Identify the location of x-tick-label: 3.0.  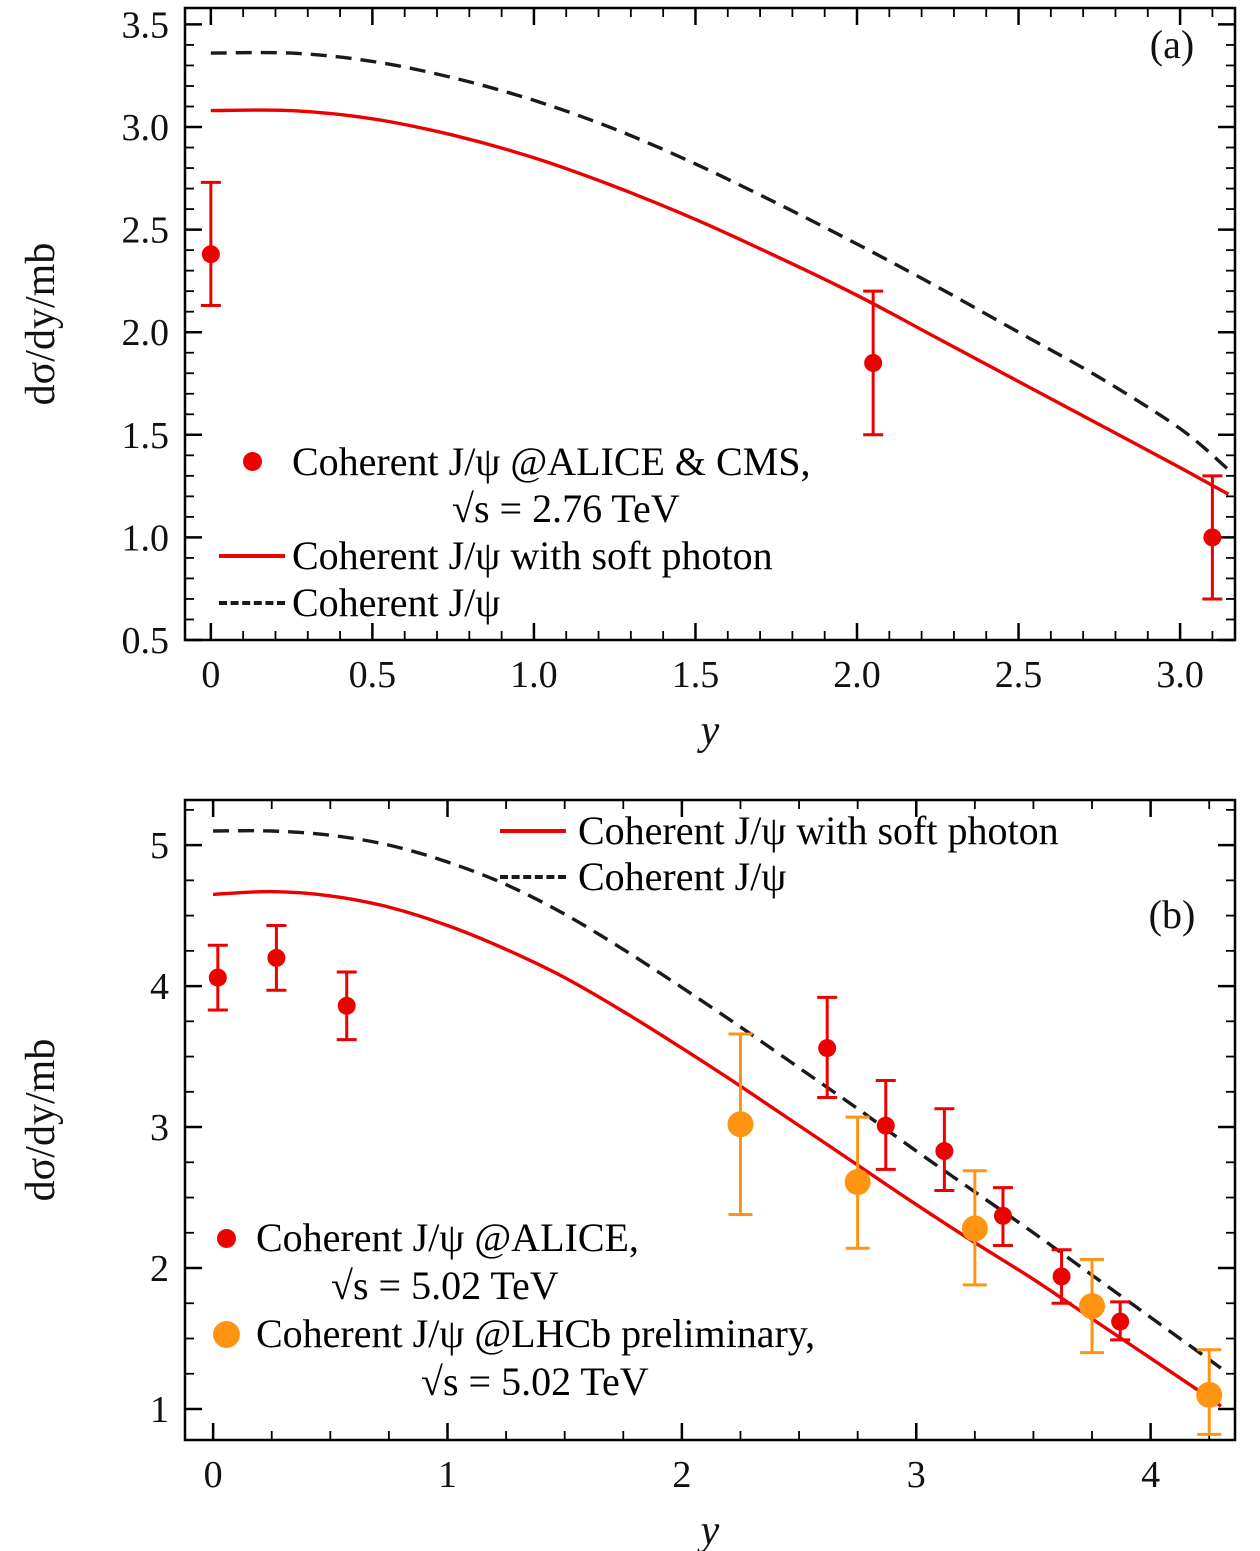
(1180, 675).